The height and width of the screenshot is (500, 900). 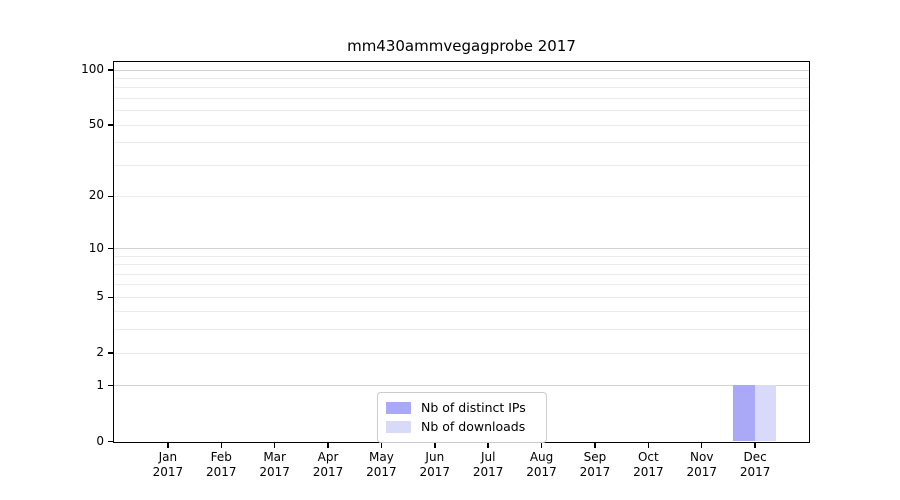 I want to click on legend-swatch-distinct-ips-icon, so click(x=398, y=407).